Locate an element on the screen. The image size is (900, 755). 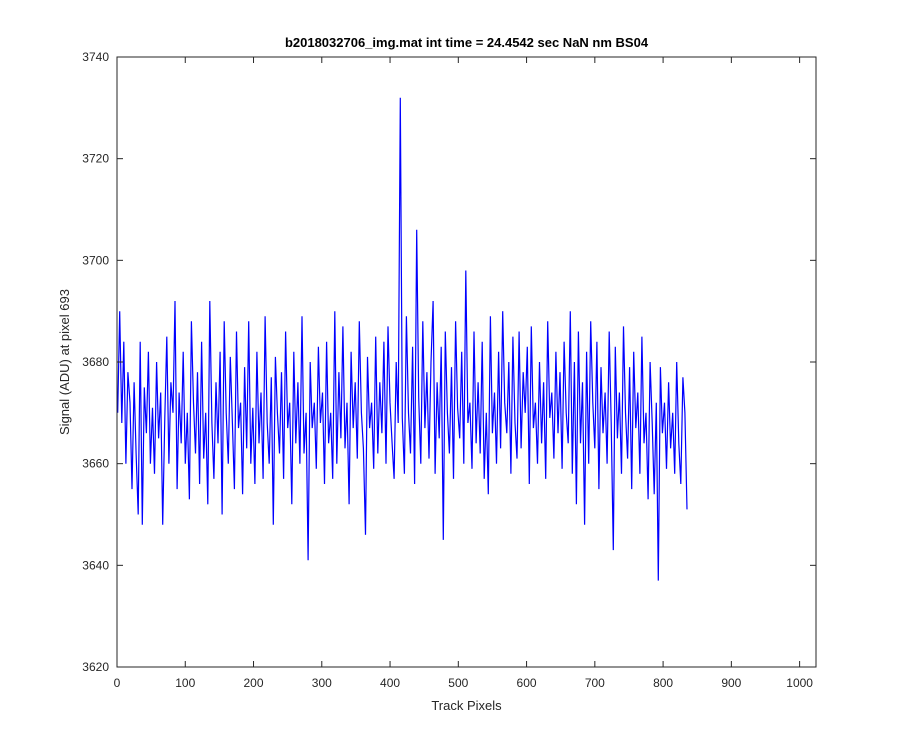
x-tick-label: 1000 is located at coordinates (799, 683).